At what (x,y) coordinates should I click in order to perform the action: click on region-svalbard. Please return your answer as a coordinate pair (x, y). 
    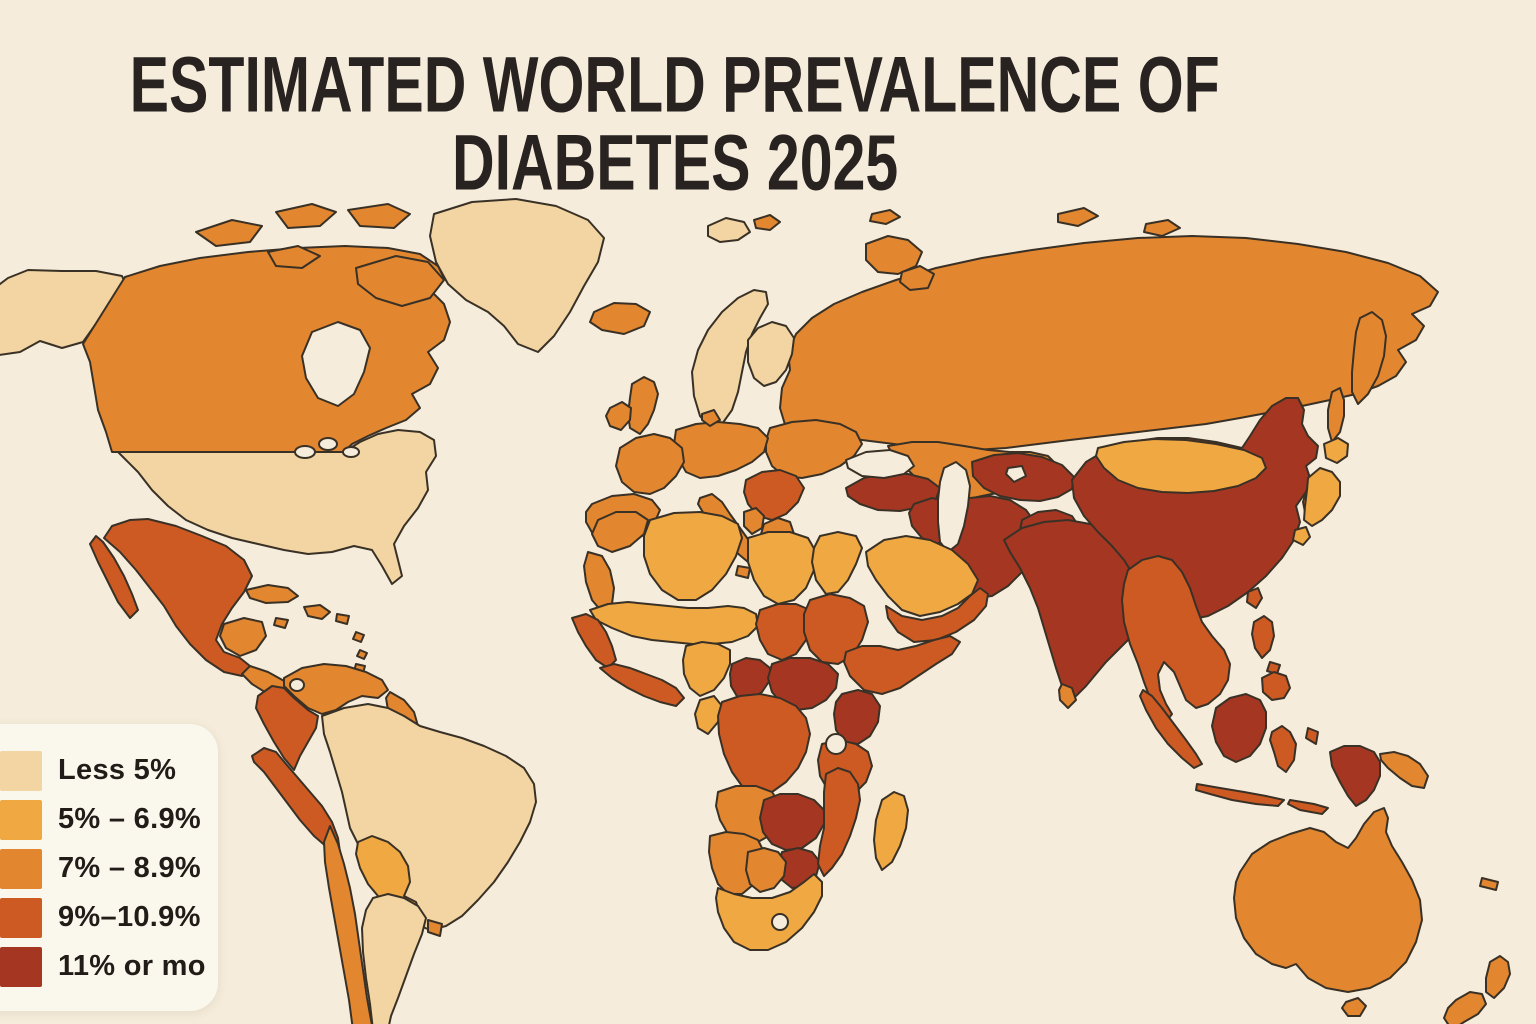
    Looking at the image, I should click on (729, 230).